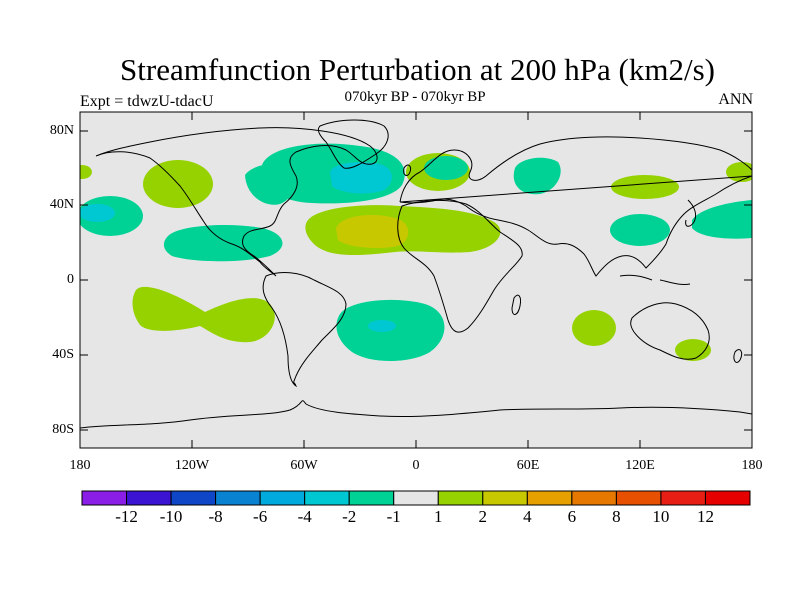 The width and height of the screenshot is (800, 600). Describe the element at coordinates (192, 465) in the screenshot. I see `lon-tick-label: 120W` at that location.